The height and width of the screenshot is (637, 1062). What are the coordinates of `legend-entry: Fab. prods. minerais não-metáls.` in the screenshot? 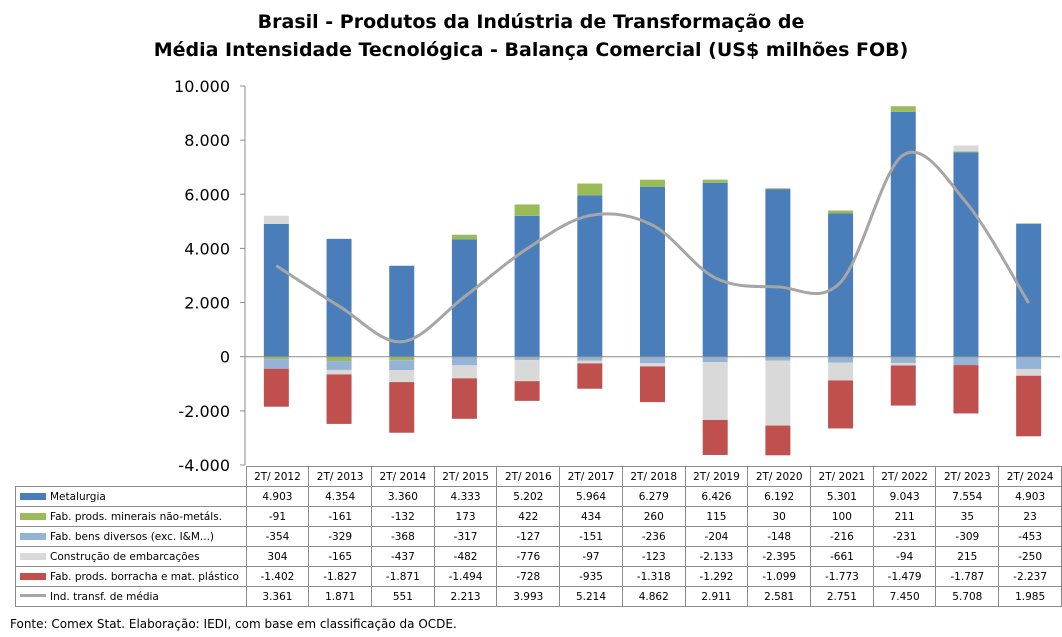 It's located at (131, 516).